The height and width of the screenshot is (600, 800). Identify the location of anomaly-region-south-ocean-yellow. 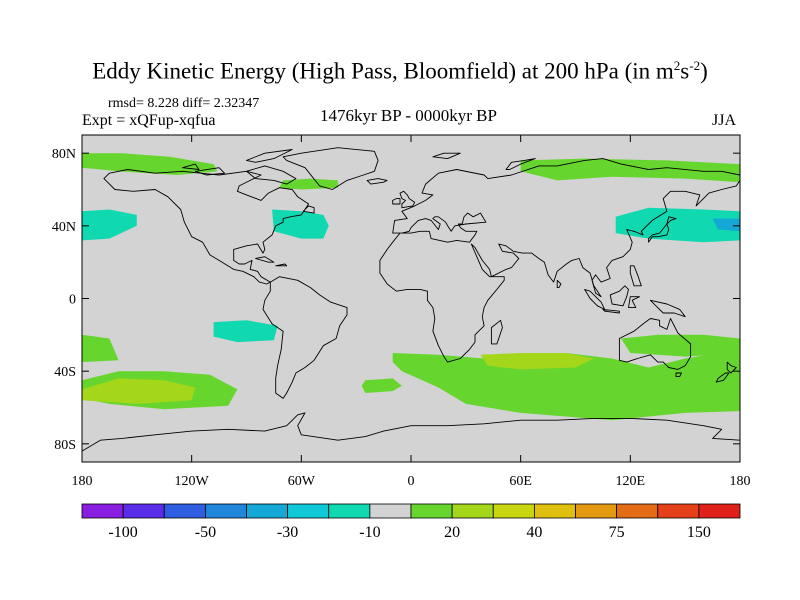
(537, 361).